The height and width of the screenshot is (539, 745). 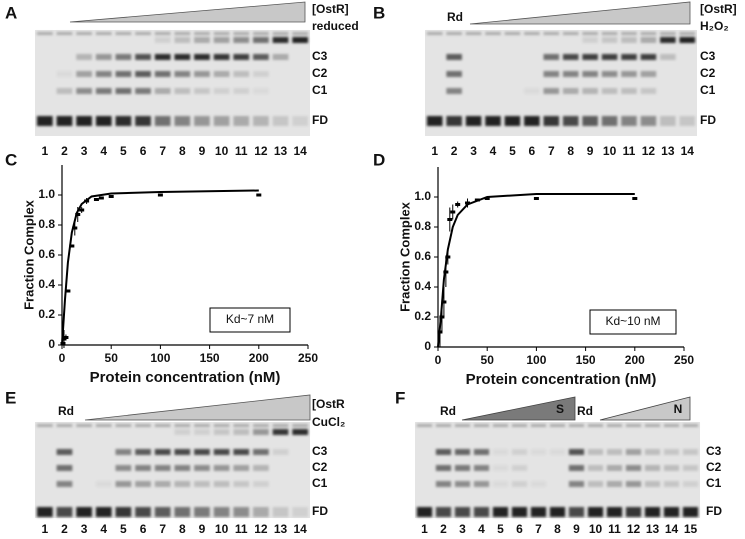 What do you see at coordinates (557, 529) in the screenshot?
I see `lane-number: 8` at bounding box center [557, 529].